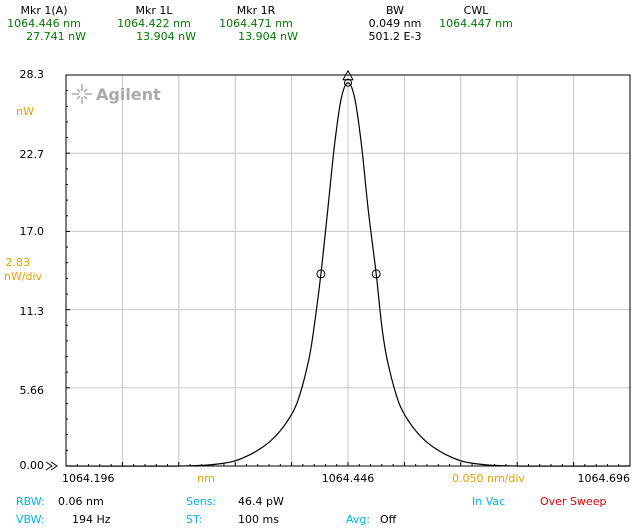 This screenshot has width=632, height=530. I want to click on vbw-value: 194 Hz, so click(91, 519).